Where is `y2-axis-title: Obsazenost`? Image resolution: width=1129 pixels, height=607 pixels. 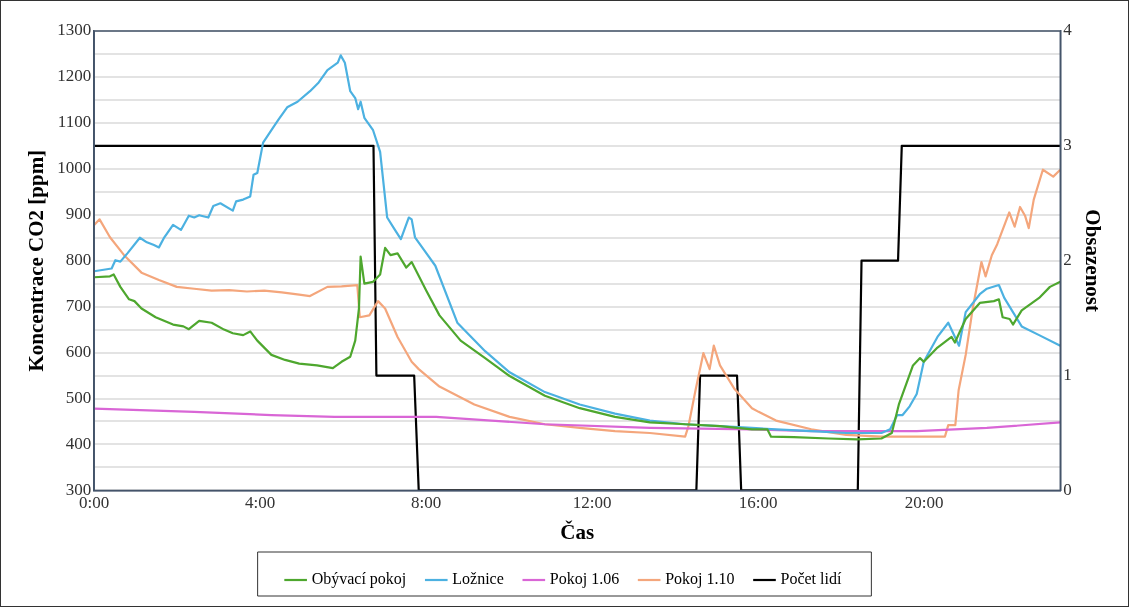
y2-axis-title: Obsazenost is located at coordinates (1092, 261).